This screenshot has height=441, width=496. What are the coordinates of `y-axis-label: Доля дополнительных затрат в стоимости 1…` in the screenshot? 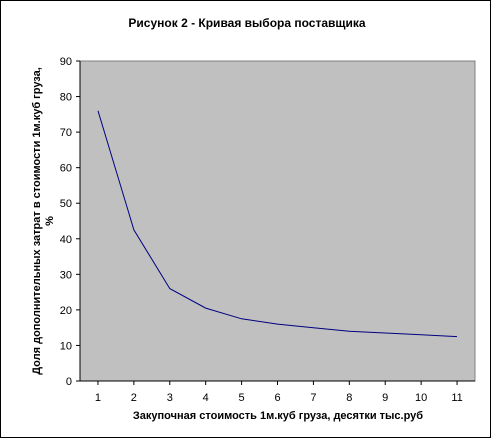 It's located at (43, 221).